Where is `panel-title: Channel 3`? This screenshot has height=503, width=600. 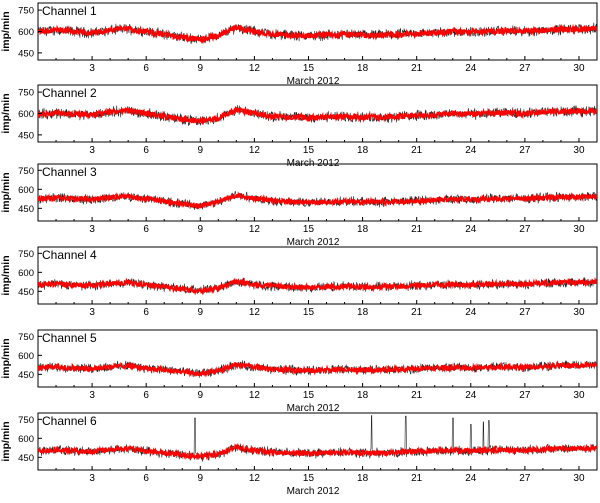
panel-title: Channel 3 is located at coordinates (69, 172).